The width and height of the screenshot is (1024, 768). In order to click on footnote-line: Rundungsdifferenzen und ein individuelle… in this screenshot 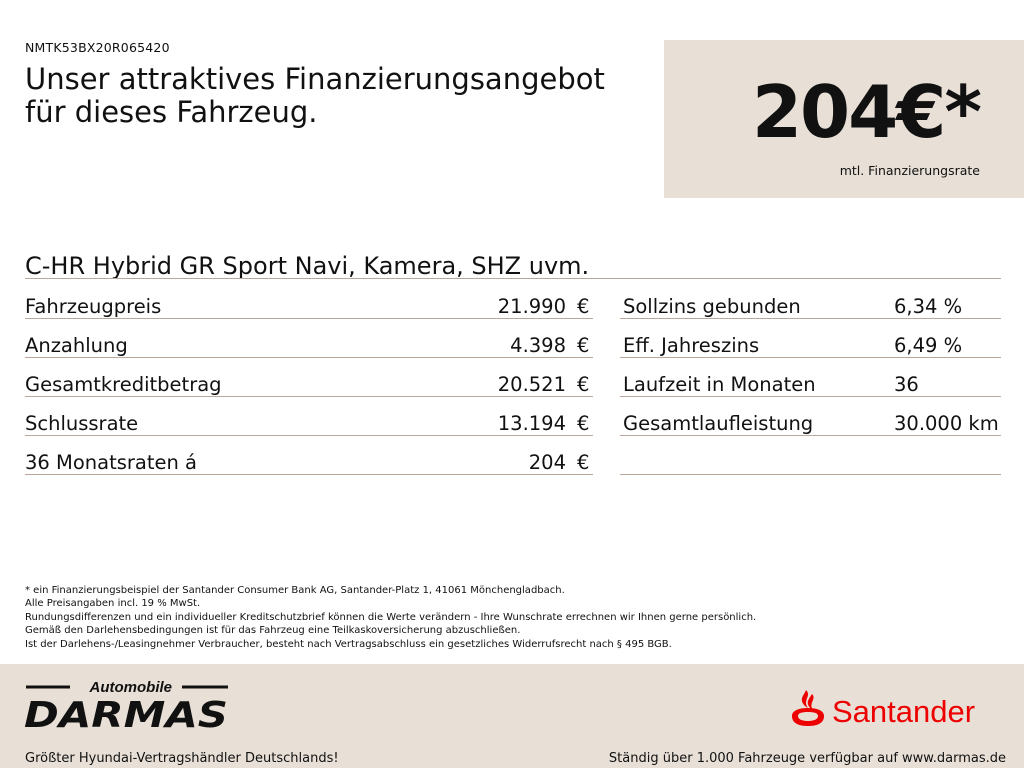, I will do `click(391, 617)`.